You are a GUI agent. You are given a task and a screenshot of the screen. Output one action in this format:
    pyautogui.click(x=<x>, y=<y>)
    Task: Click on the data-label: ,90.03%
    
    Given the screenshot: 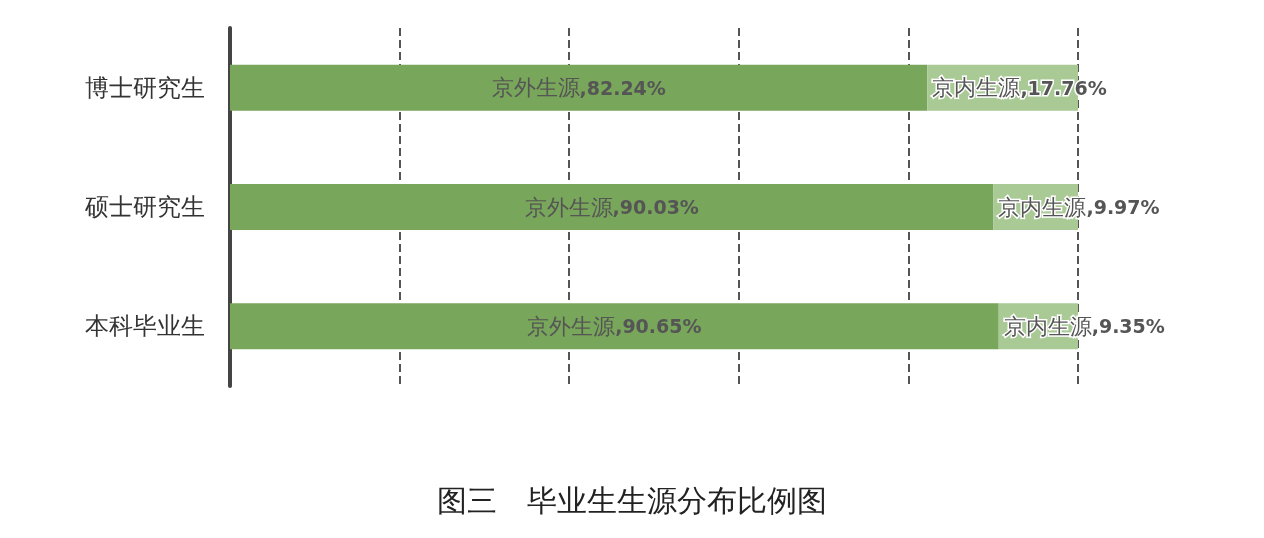 What is the action you would take?
    pyautogui.click(x=655, y=207)
    